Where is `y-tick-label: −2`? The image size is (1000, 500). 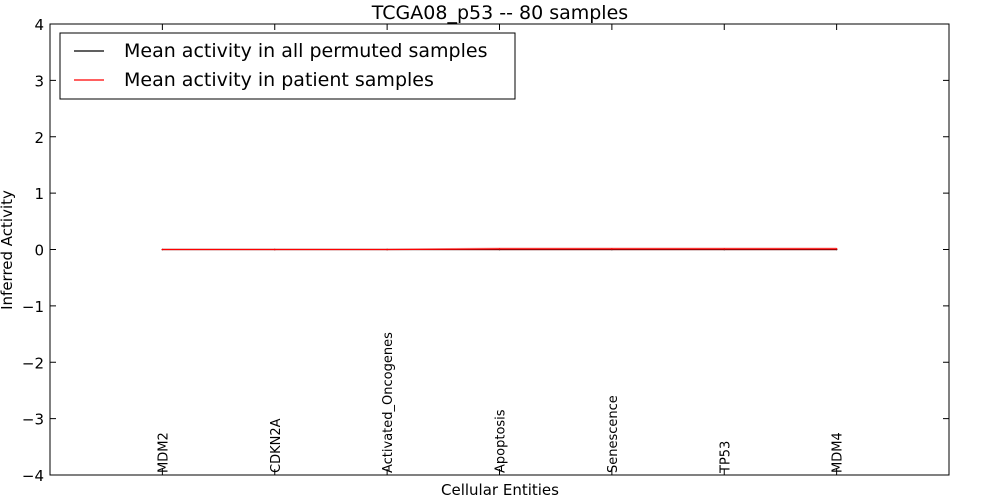
y-tick-label: −2 is located at coordinates (33, 363).